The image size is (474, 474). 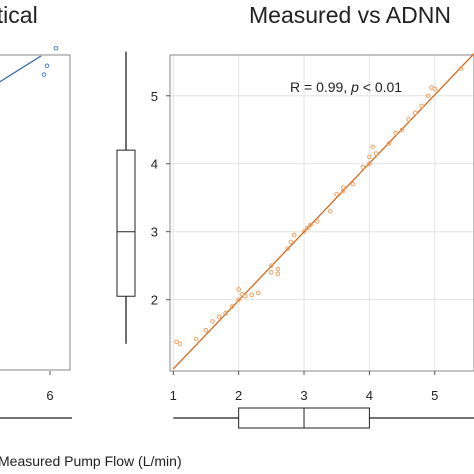 I want to click on left-panel: atical 6, so click(x=36, y=210).